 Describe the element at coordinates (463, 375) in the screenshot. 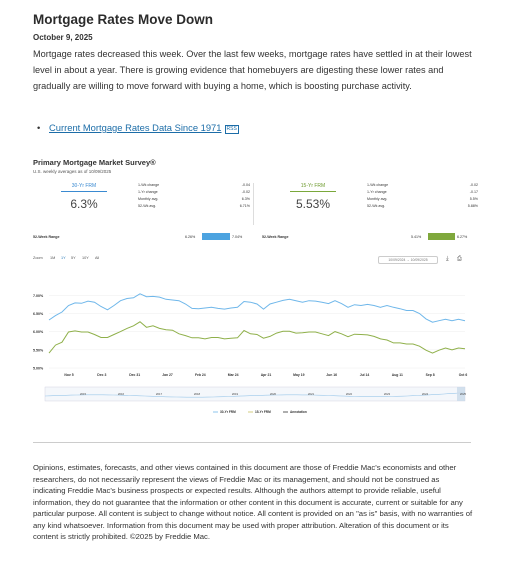

I see `x-tick-label: Oct 6` at that location.